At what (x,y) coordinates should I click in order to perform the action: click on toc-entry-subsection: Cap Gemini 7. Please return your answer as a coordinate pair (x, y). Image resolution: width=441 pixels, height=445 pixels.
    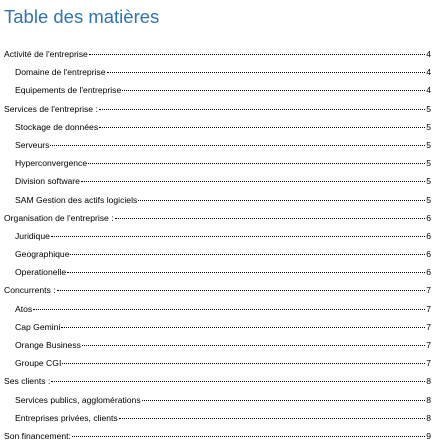
    Looking at the image, I should click on (217, 327).